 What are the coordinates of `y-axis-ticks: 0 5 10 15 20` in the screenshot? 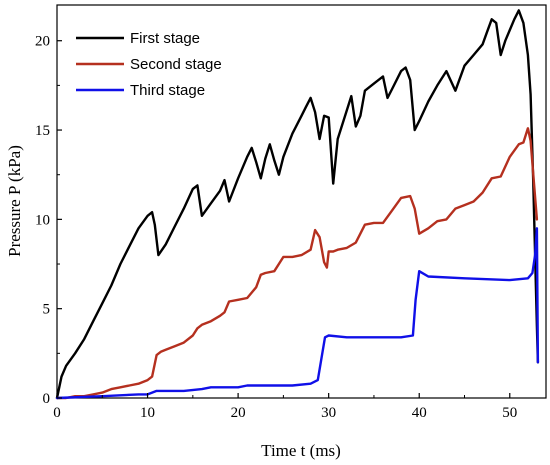 It's located at (48, 220).